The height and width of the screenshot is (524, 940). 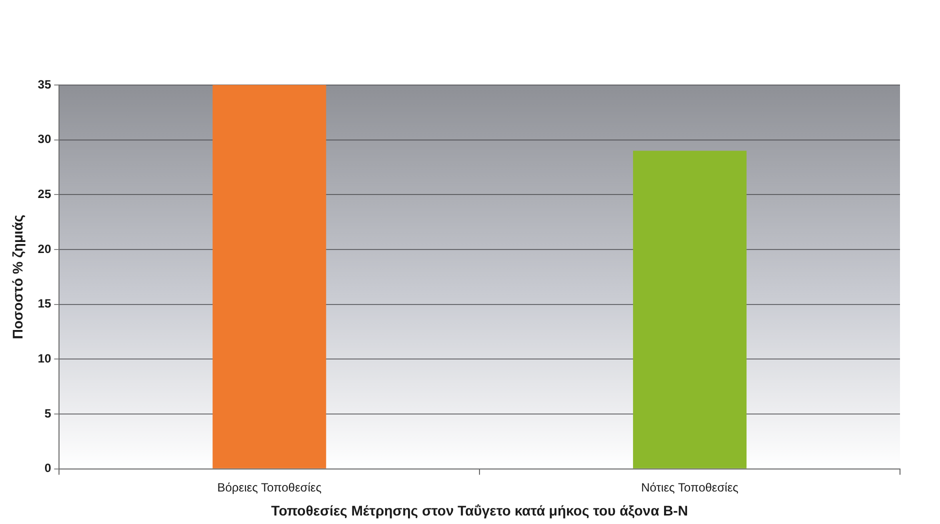 I want to click on y-tick-label: 10, so click(x=45, y=358).